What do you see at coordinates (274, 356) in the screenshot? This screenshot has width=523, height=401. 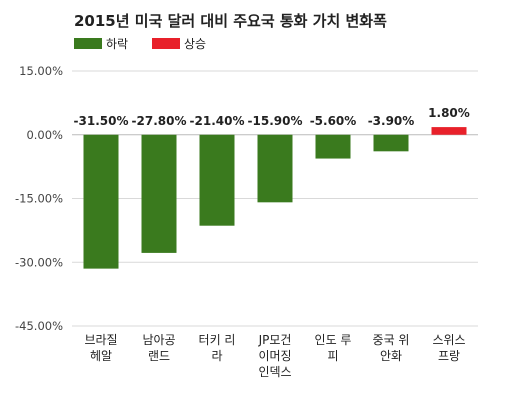 I see `category-label-line: 이머징` at bounding box center [274, 356].